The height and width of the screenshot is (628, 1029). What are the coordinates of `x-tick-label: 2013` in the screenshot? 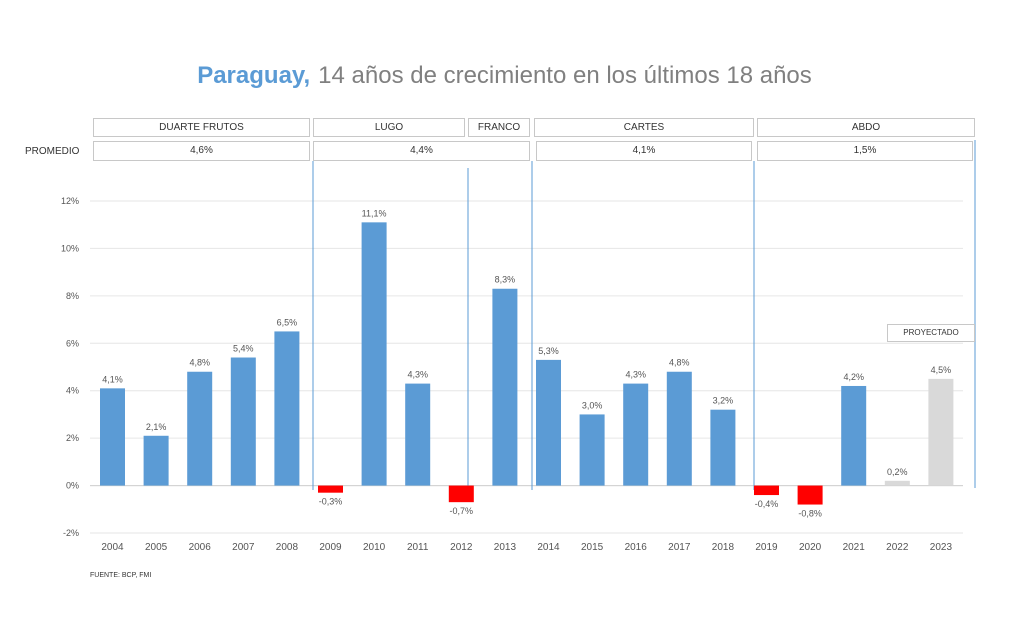 It's located at (505, 547).